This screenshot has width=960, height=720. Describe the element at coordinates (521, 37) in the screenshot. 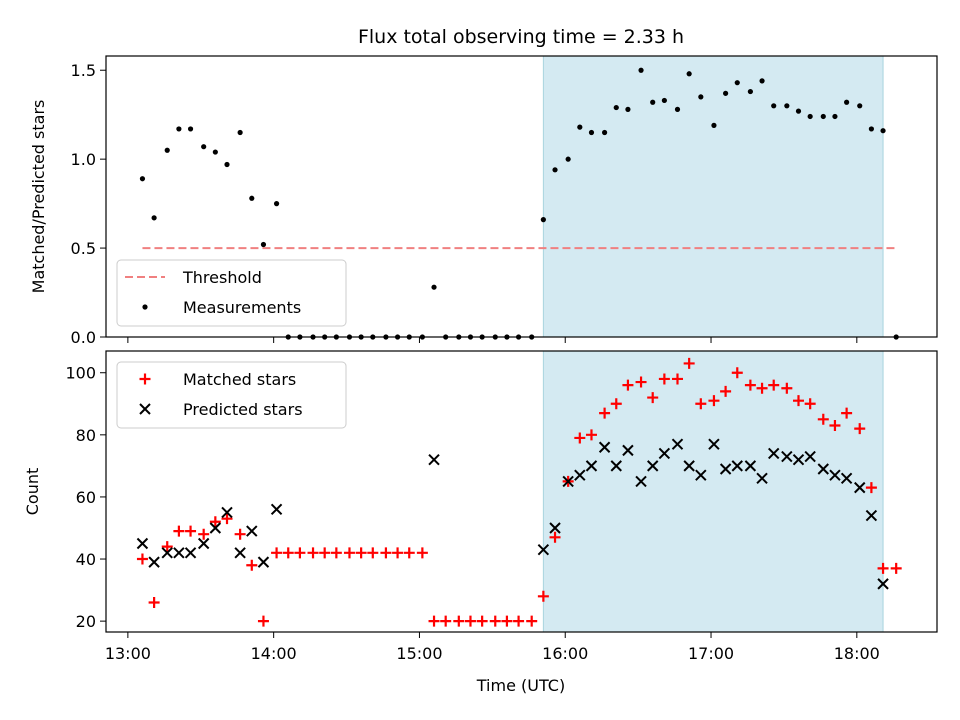

I see `chart-title: Flux total observing time = 2.33 h` at that location.